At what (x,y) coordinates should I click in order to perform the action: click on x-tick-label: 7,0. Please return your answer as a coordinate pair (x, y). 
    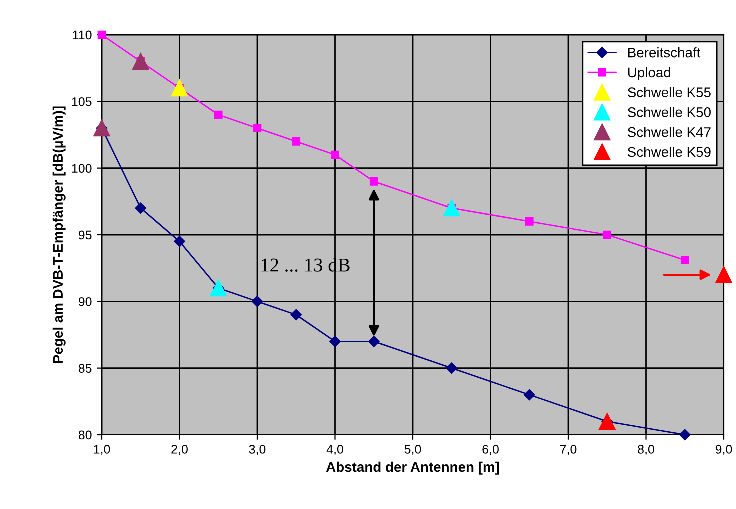
    Looking at the image, I should click on (568, 450).